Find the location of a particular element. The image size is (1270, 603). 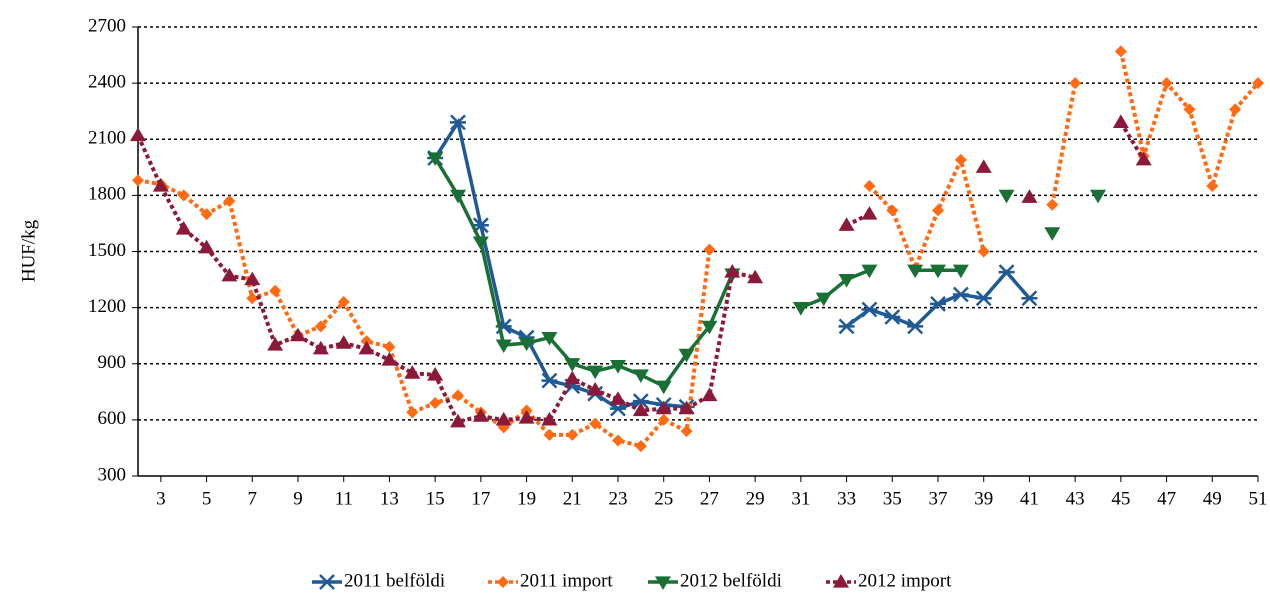

x-tick-label: 17 is located at coordinates (480, 498).